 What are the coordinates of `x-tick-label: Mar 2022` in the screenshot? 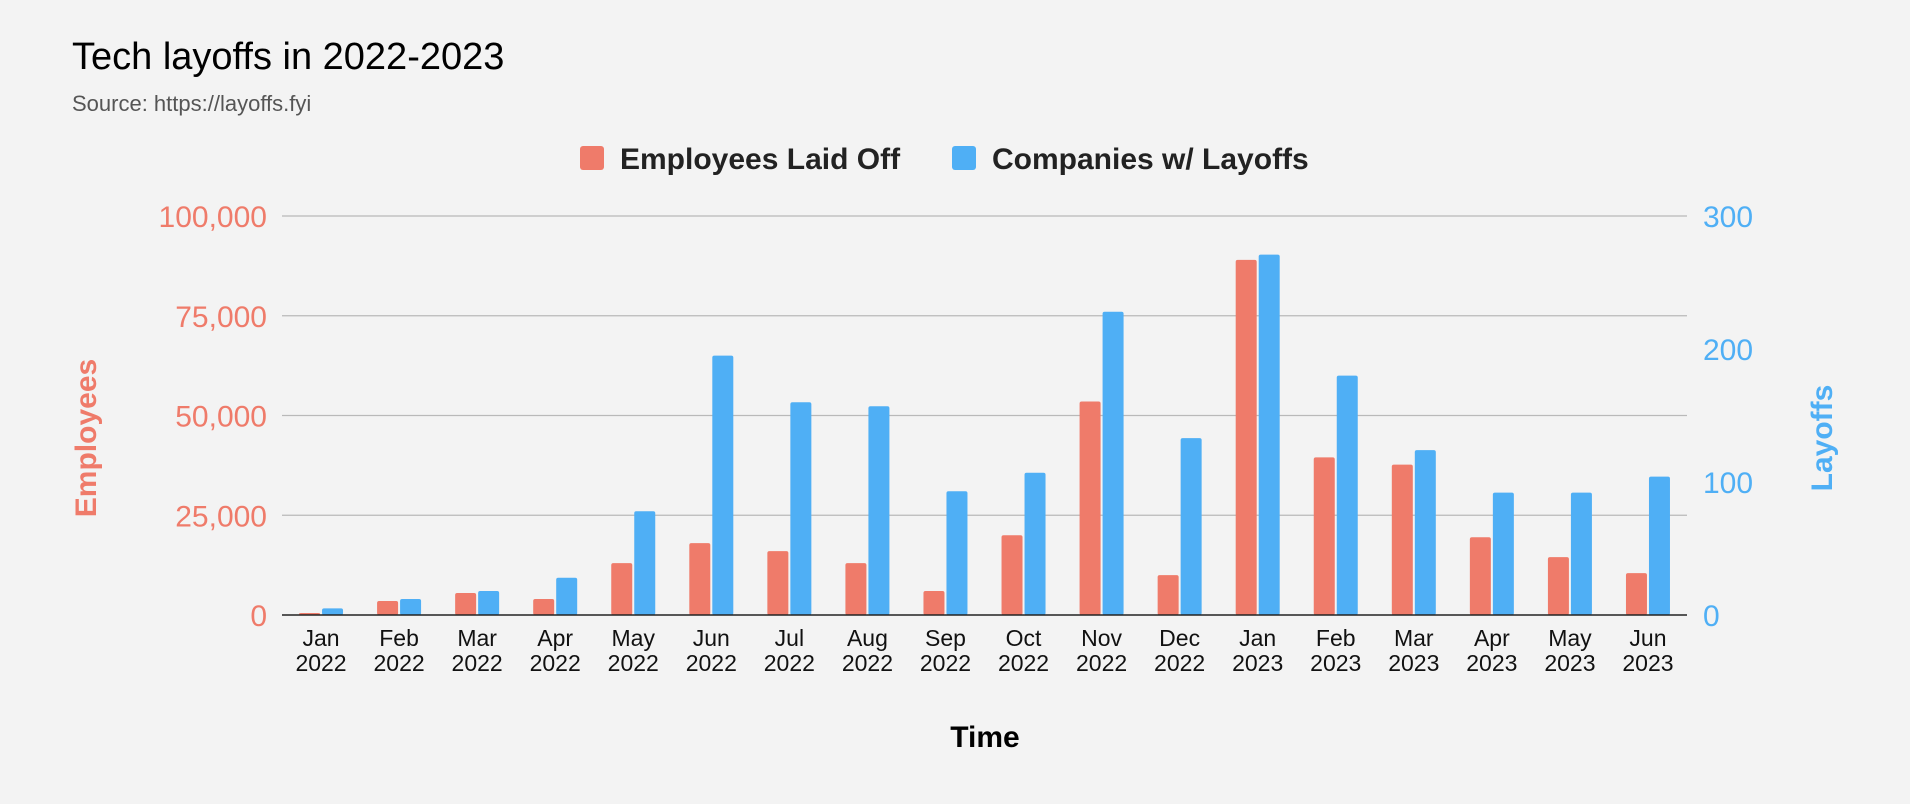 It's located at (477, 650).